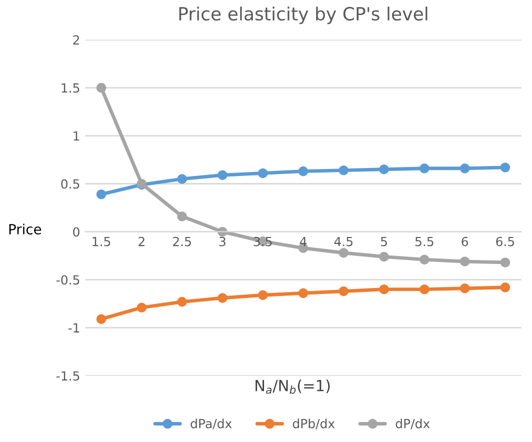  Describe the element at coordinates (505, 241) in the screenshot. I see `x-tick-label: 6.5` at that location.